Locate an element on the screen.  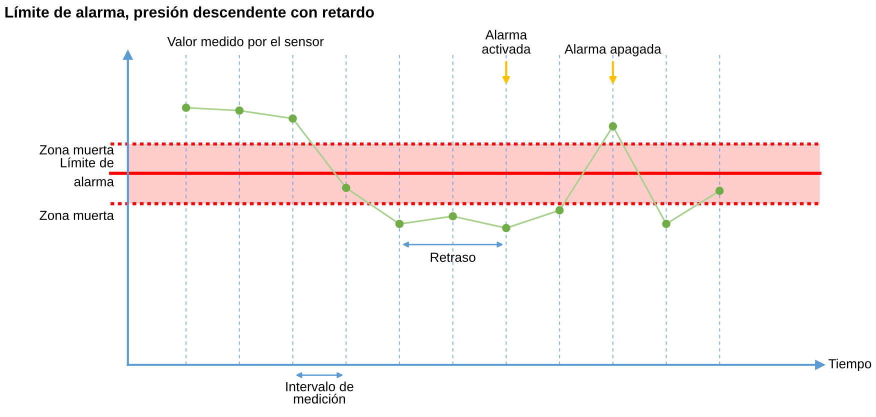
chart-title: Límite de alarma, presión descendente con retardo is located at coordinates (189, 13).